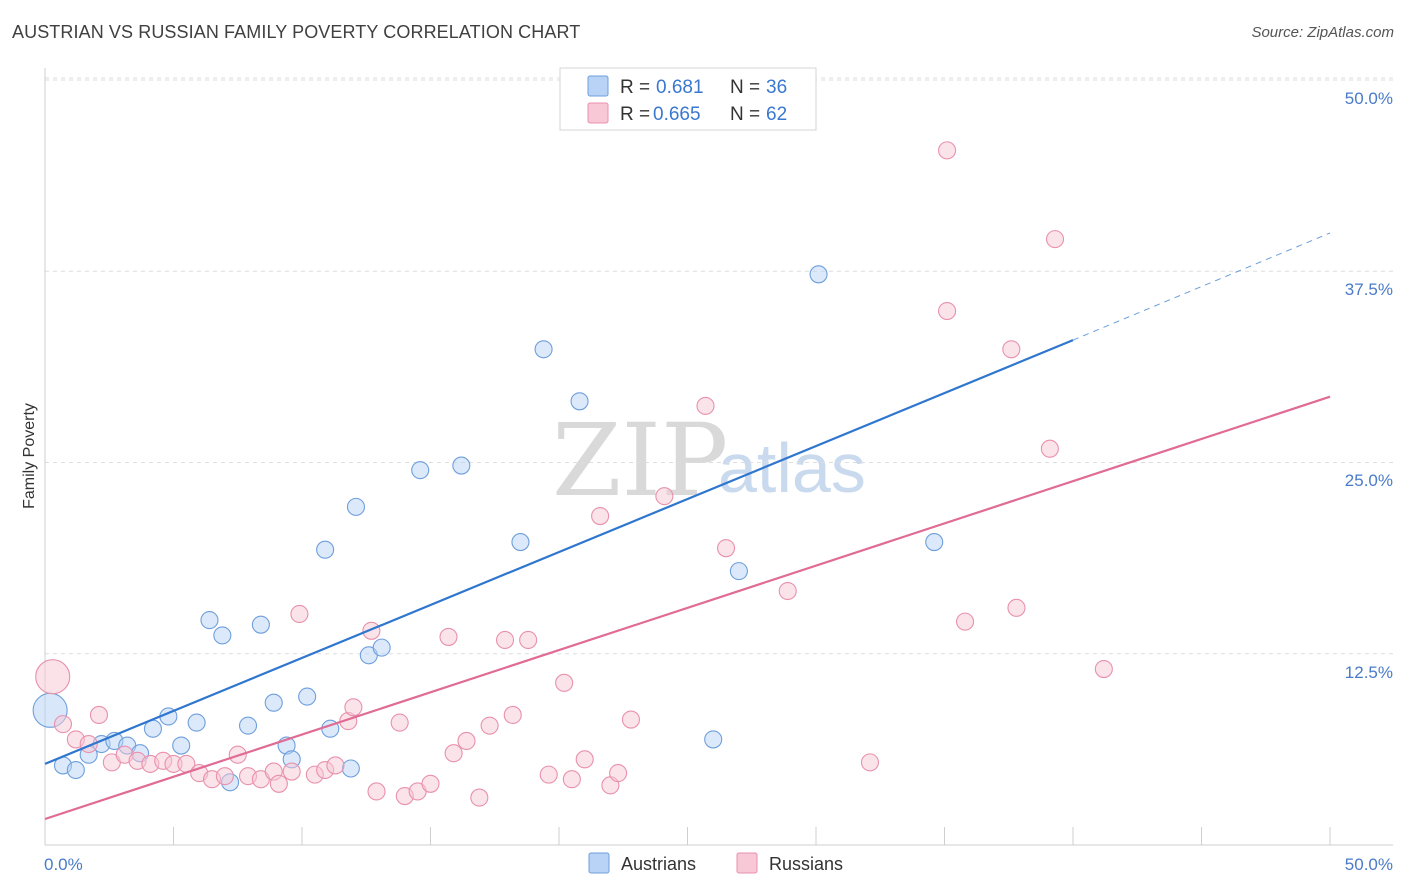 Image resolution: width=1406 pixels, height=892 pixels. I want to click on legend-swatch-austrians, so click(598, 86).